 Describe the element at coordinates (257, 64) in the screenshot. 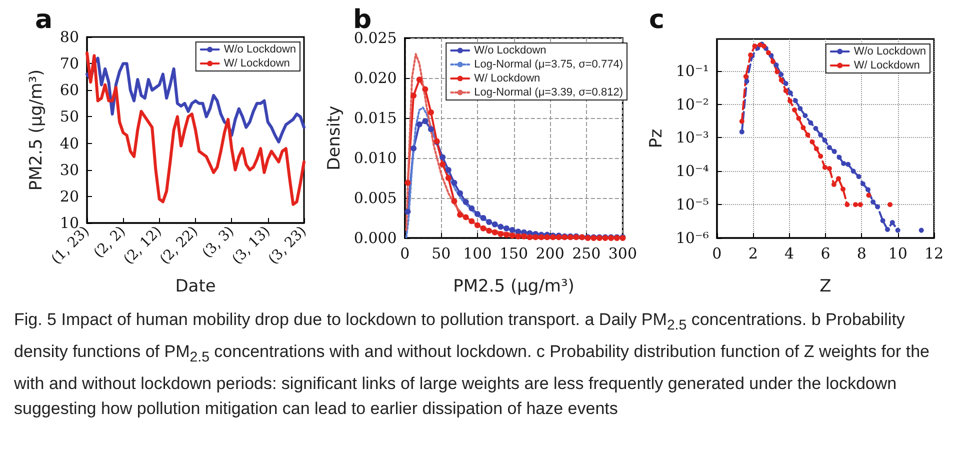

I see `legend-label: W/ Lockdown` at that location.